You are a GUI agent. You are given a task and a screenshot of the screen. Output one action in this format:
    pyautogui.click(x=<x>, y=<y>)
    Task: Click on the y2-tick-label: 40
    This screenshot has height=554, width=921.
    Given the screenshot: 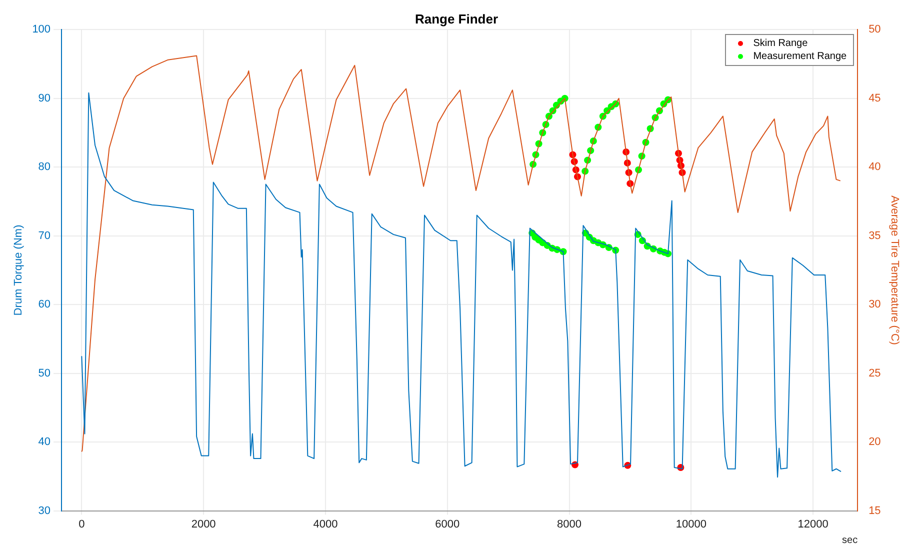 What is the action you would take?
    pyautogui.click(x=874, y=167)
    